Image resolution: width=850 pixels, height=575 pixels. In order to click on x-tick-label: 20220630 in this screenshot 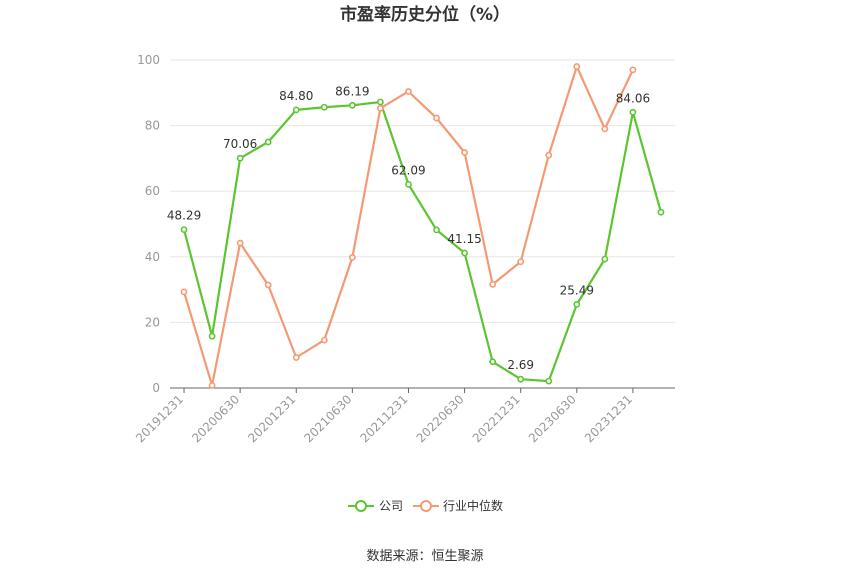, I will do `click(440, 418)`.